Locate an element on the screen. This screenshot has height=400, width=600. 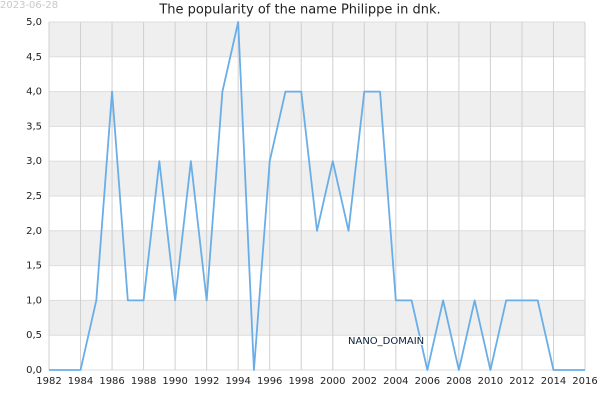
y-tick-label: 0,0 is located at coordinates (34, 370).